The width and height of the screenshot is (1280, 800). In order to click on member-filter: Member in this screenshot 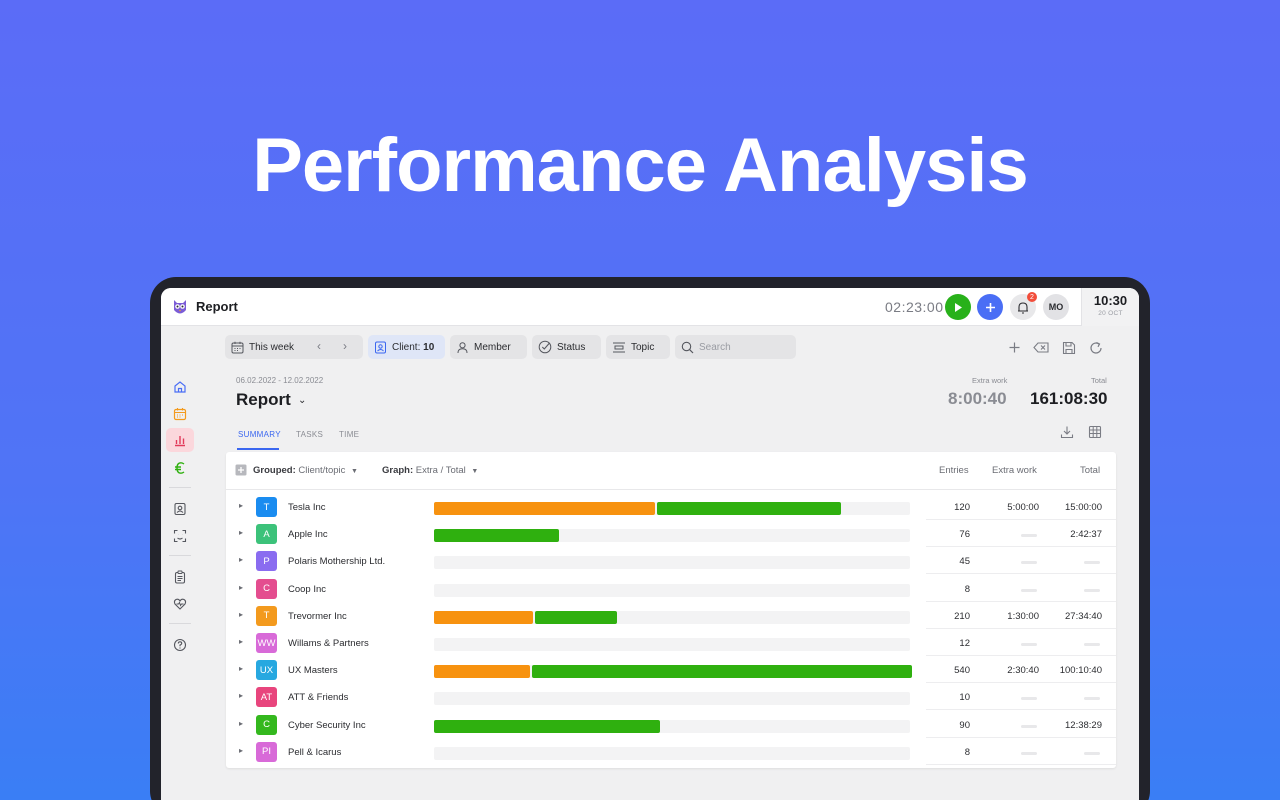, I will do `click(488, 347)`.